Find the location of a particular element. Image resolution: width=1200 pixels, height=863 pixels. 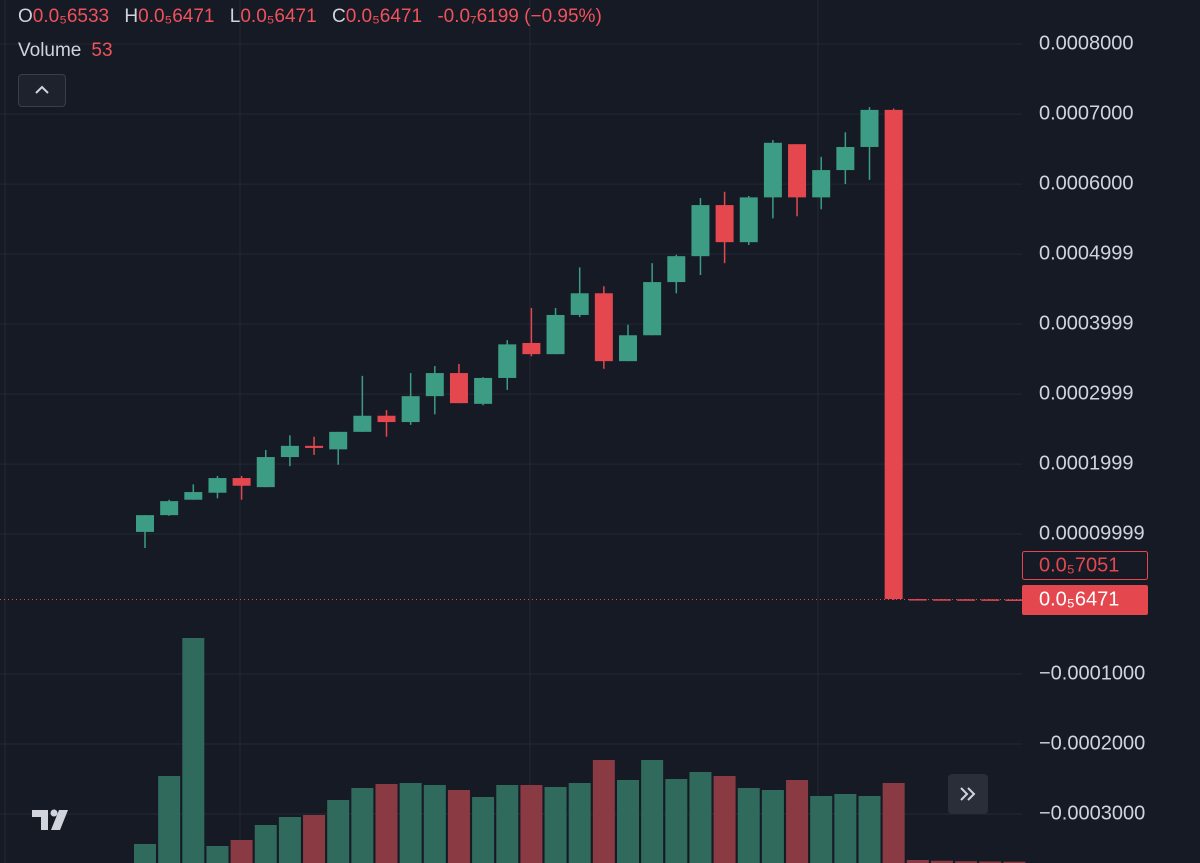

double-chevron-icon is located at coordinates (968, 794).